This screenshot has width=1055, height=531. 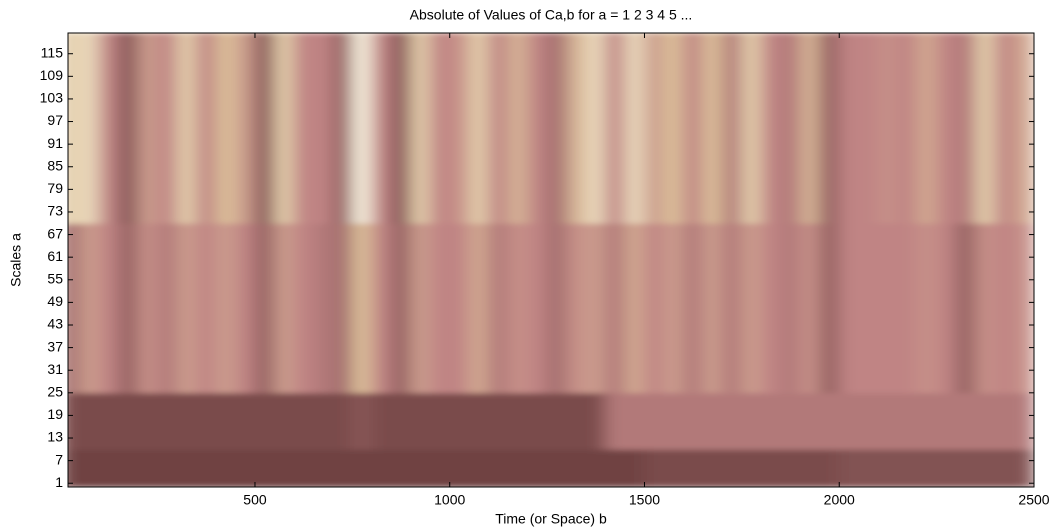 What do you see at coordinates (551, 519) in the screenshot?
I see `x-axis-label: Time (or Space) b` at bounding box center [551, 519].